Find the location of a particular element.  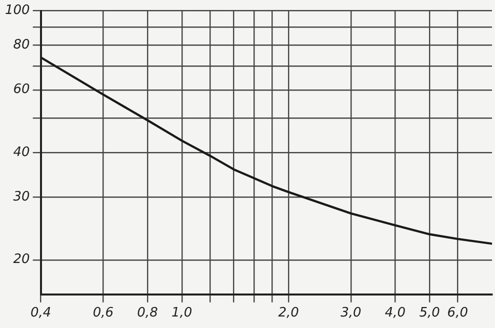

x-tick-label: 0,6 is located at coordinates (103, 313).